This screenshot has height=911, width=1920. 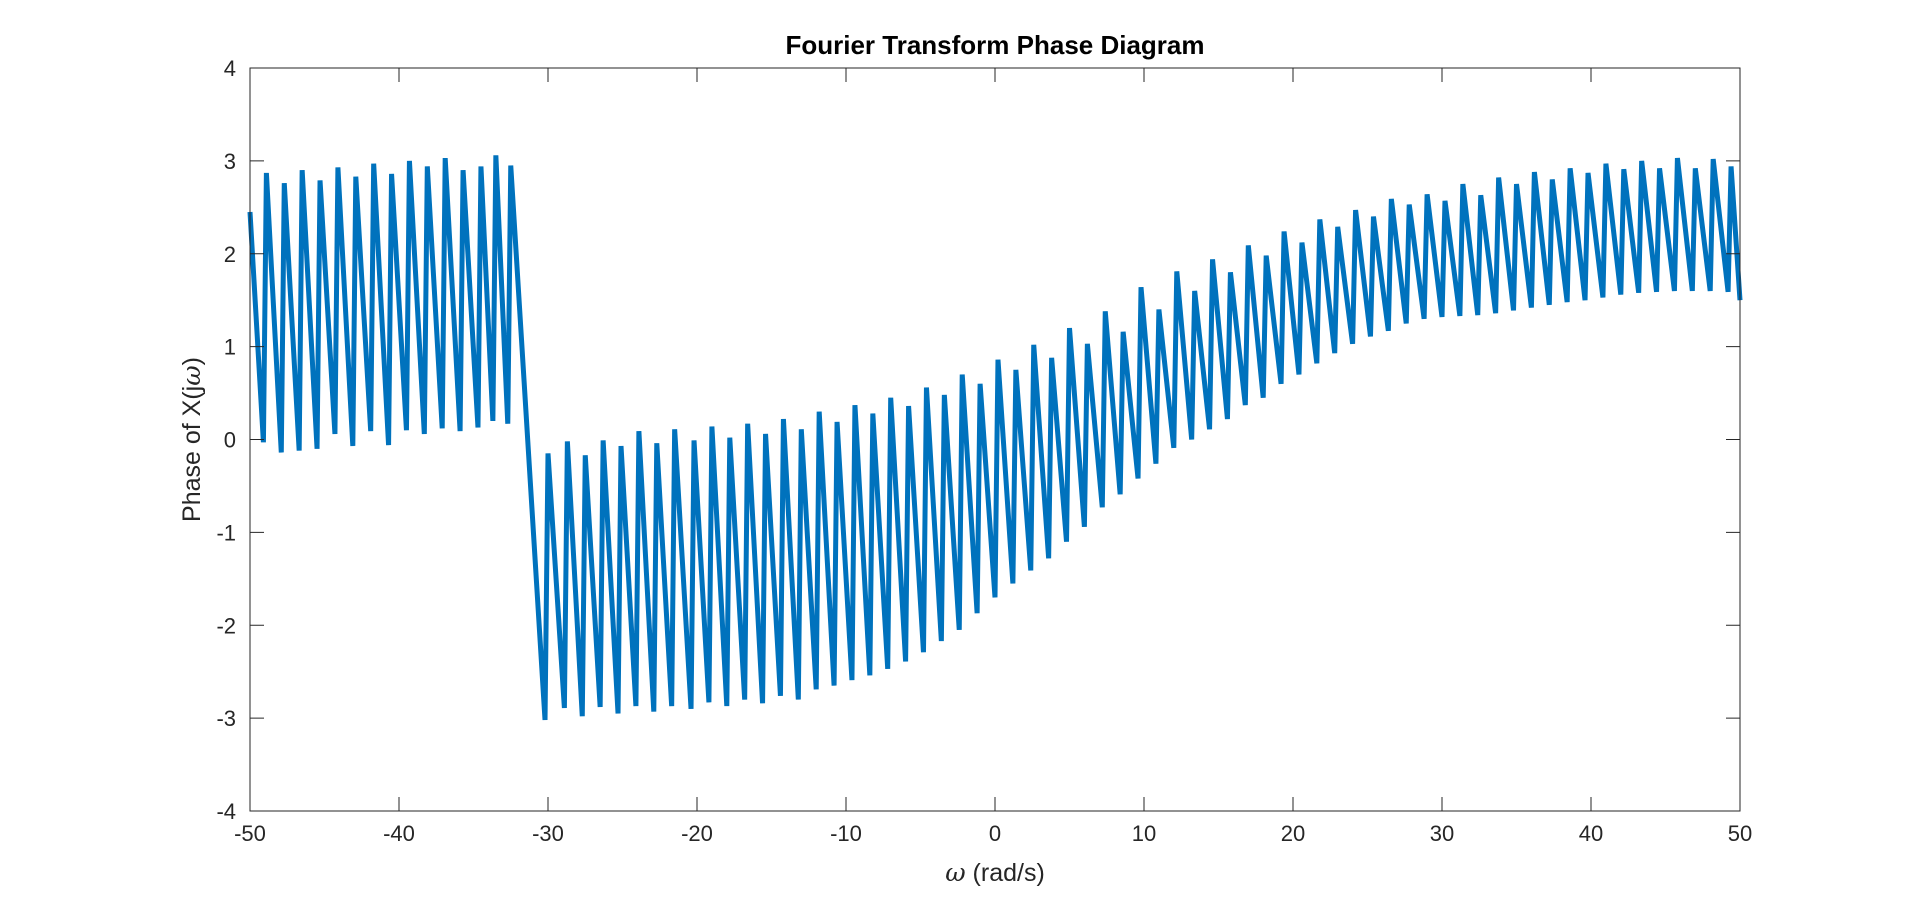 I want to click on y-tick-label: 3, so click(x=230, y=161).